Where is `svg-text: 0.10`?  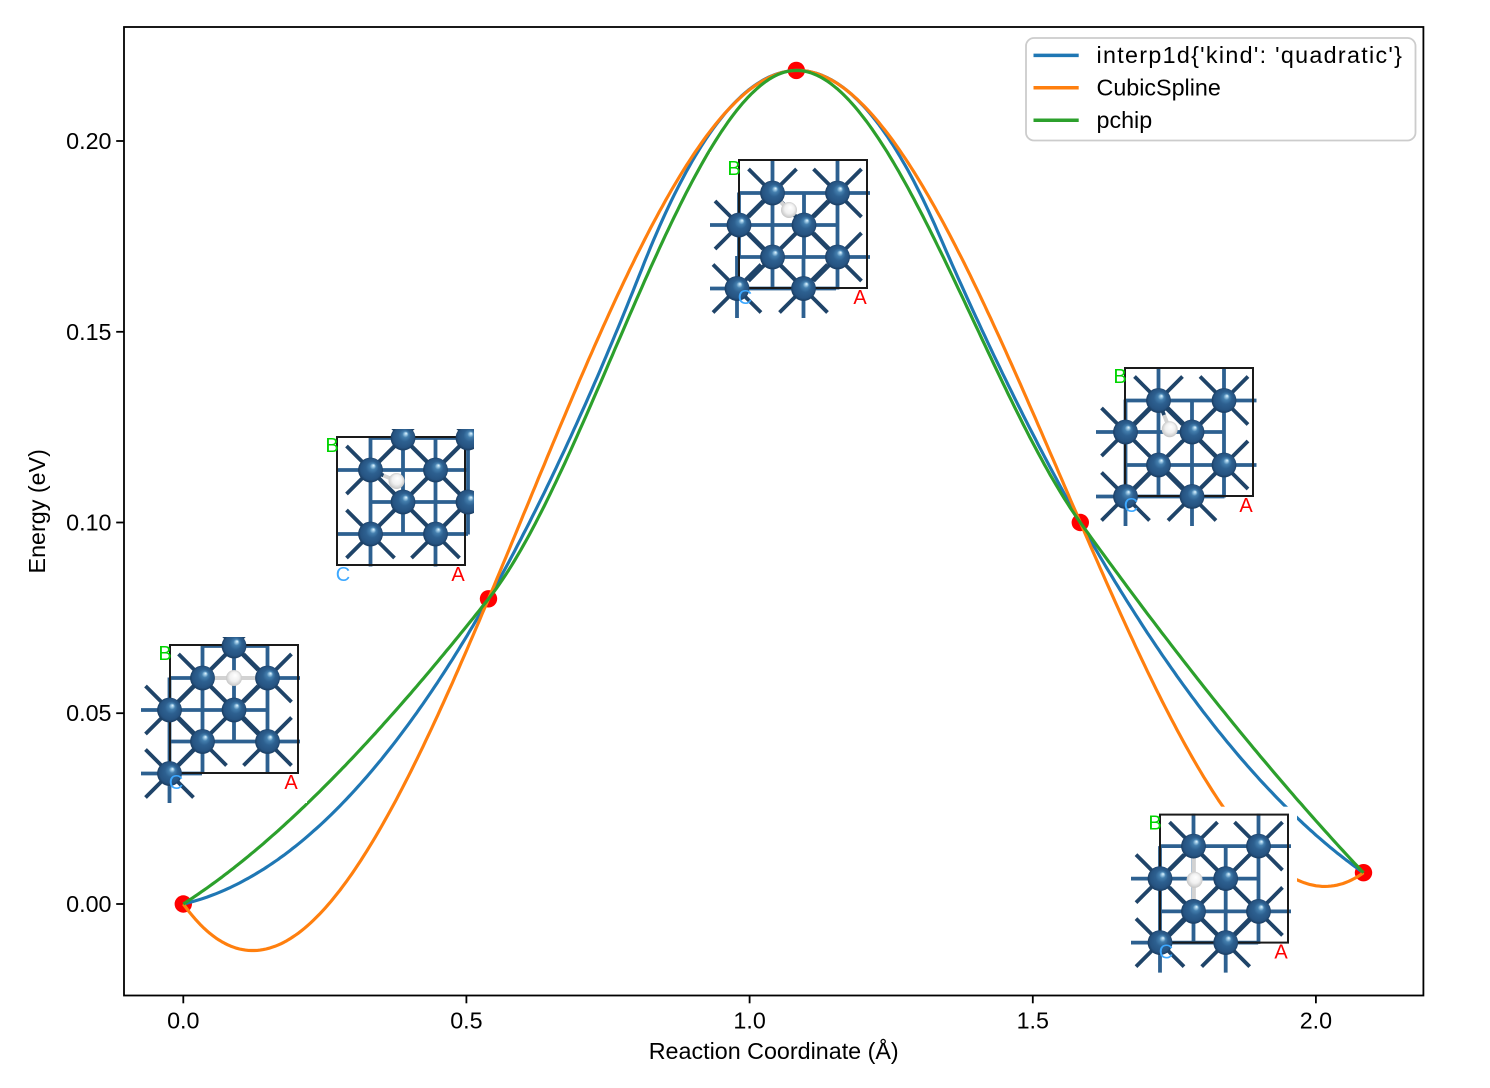 svg-text: 0.10 is located at coordinates (88, 523).